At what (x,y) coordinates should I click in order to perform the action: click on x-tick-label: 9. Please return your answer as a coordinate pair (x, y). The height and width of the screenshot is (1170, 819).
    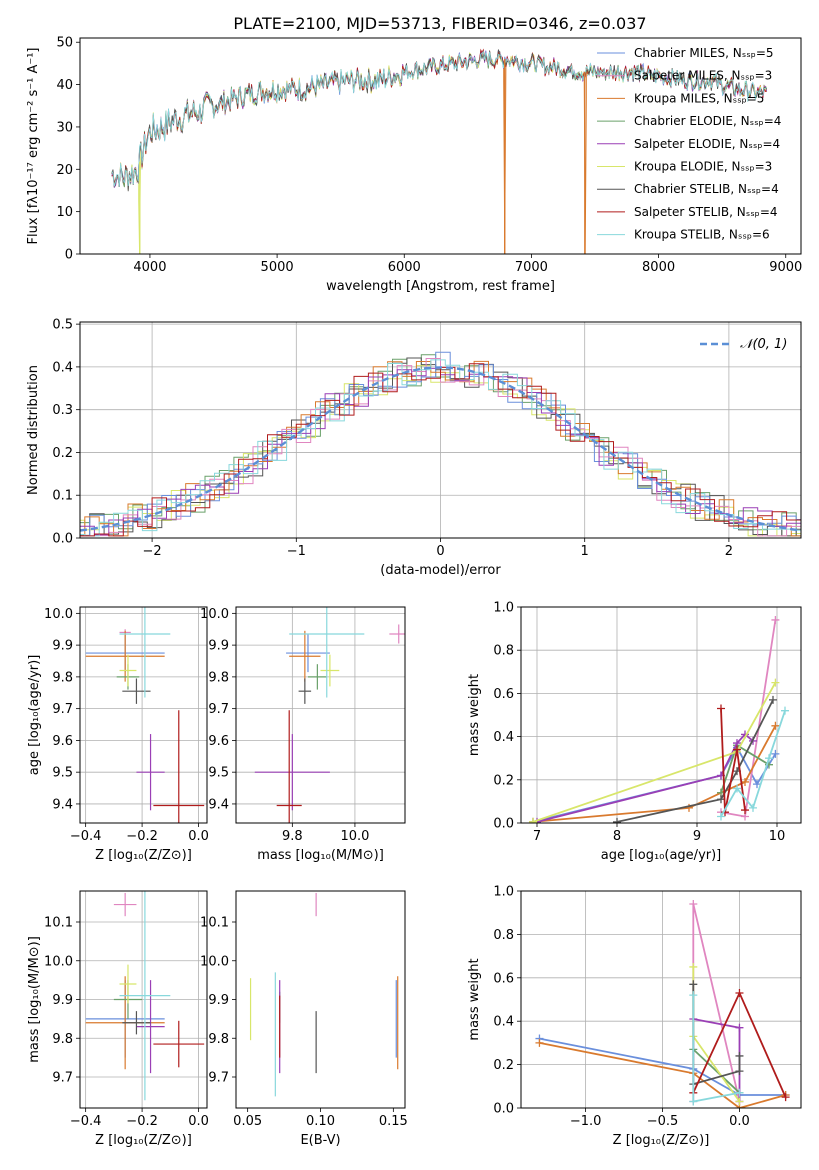
    Looking at the image, I should click on (697, 836).